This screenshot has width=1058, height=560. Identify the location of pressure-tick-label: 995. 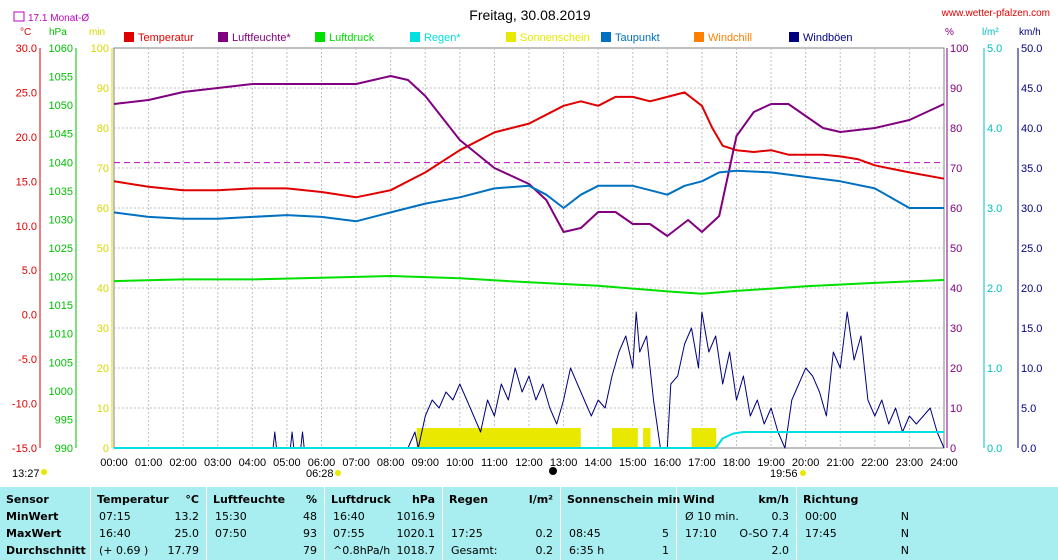
(64, 420).